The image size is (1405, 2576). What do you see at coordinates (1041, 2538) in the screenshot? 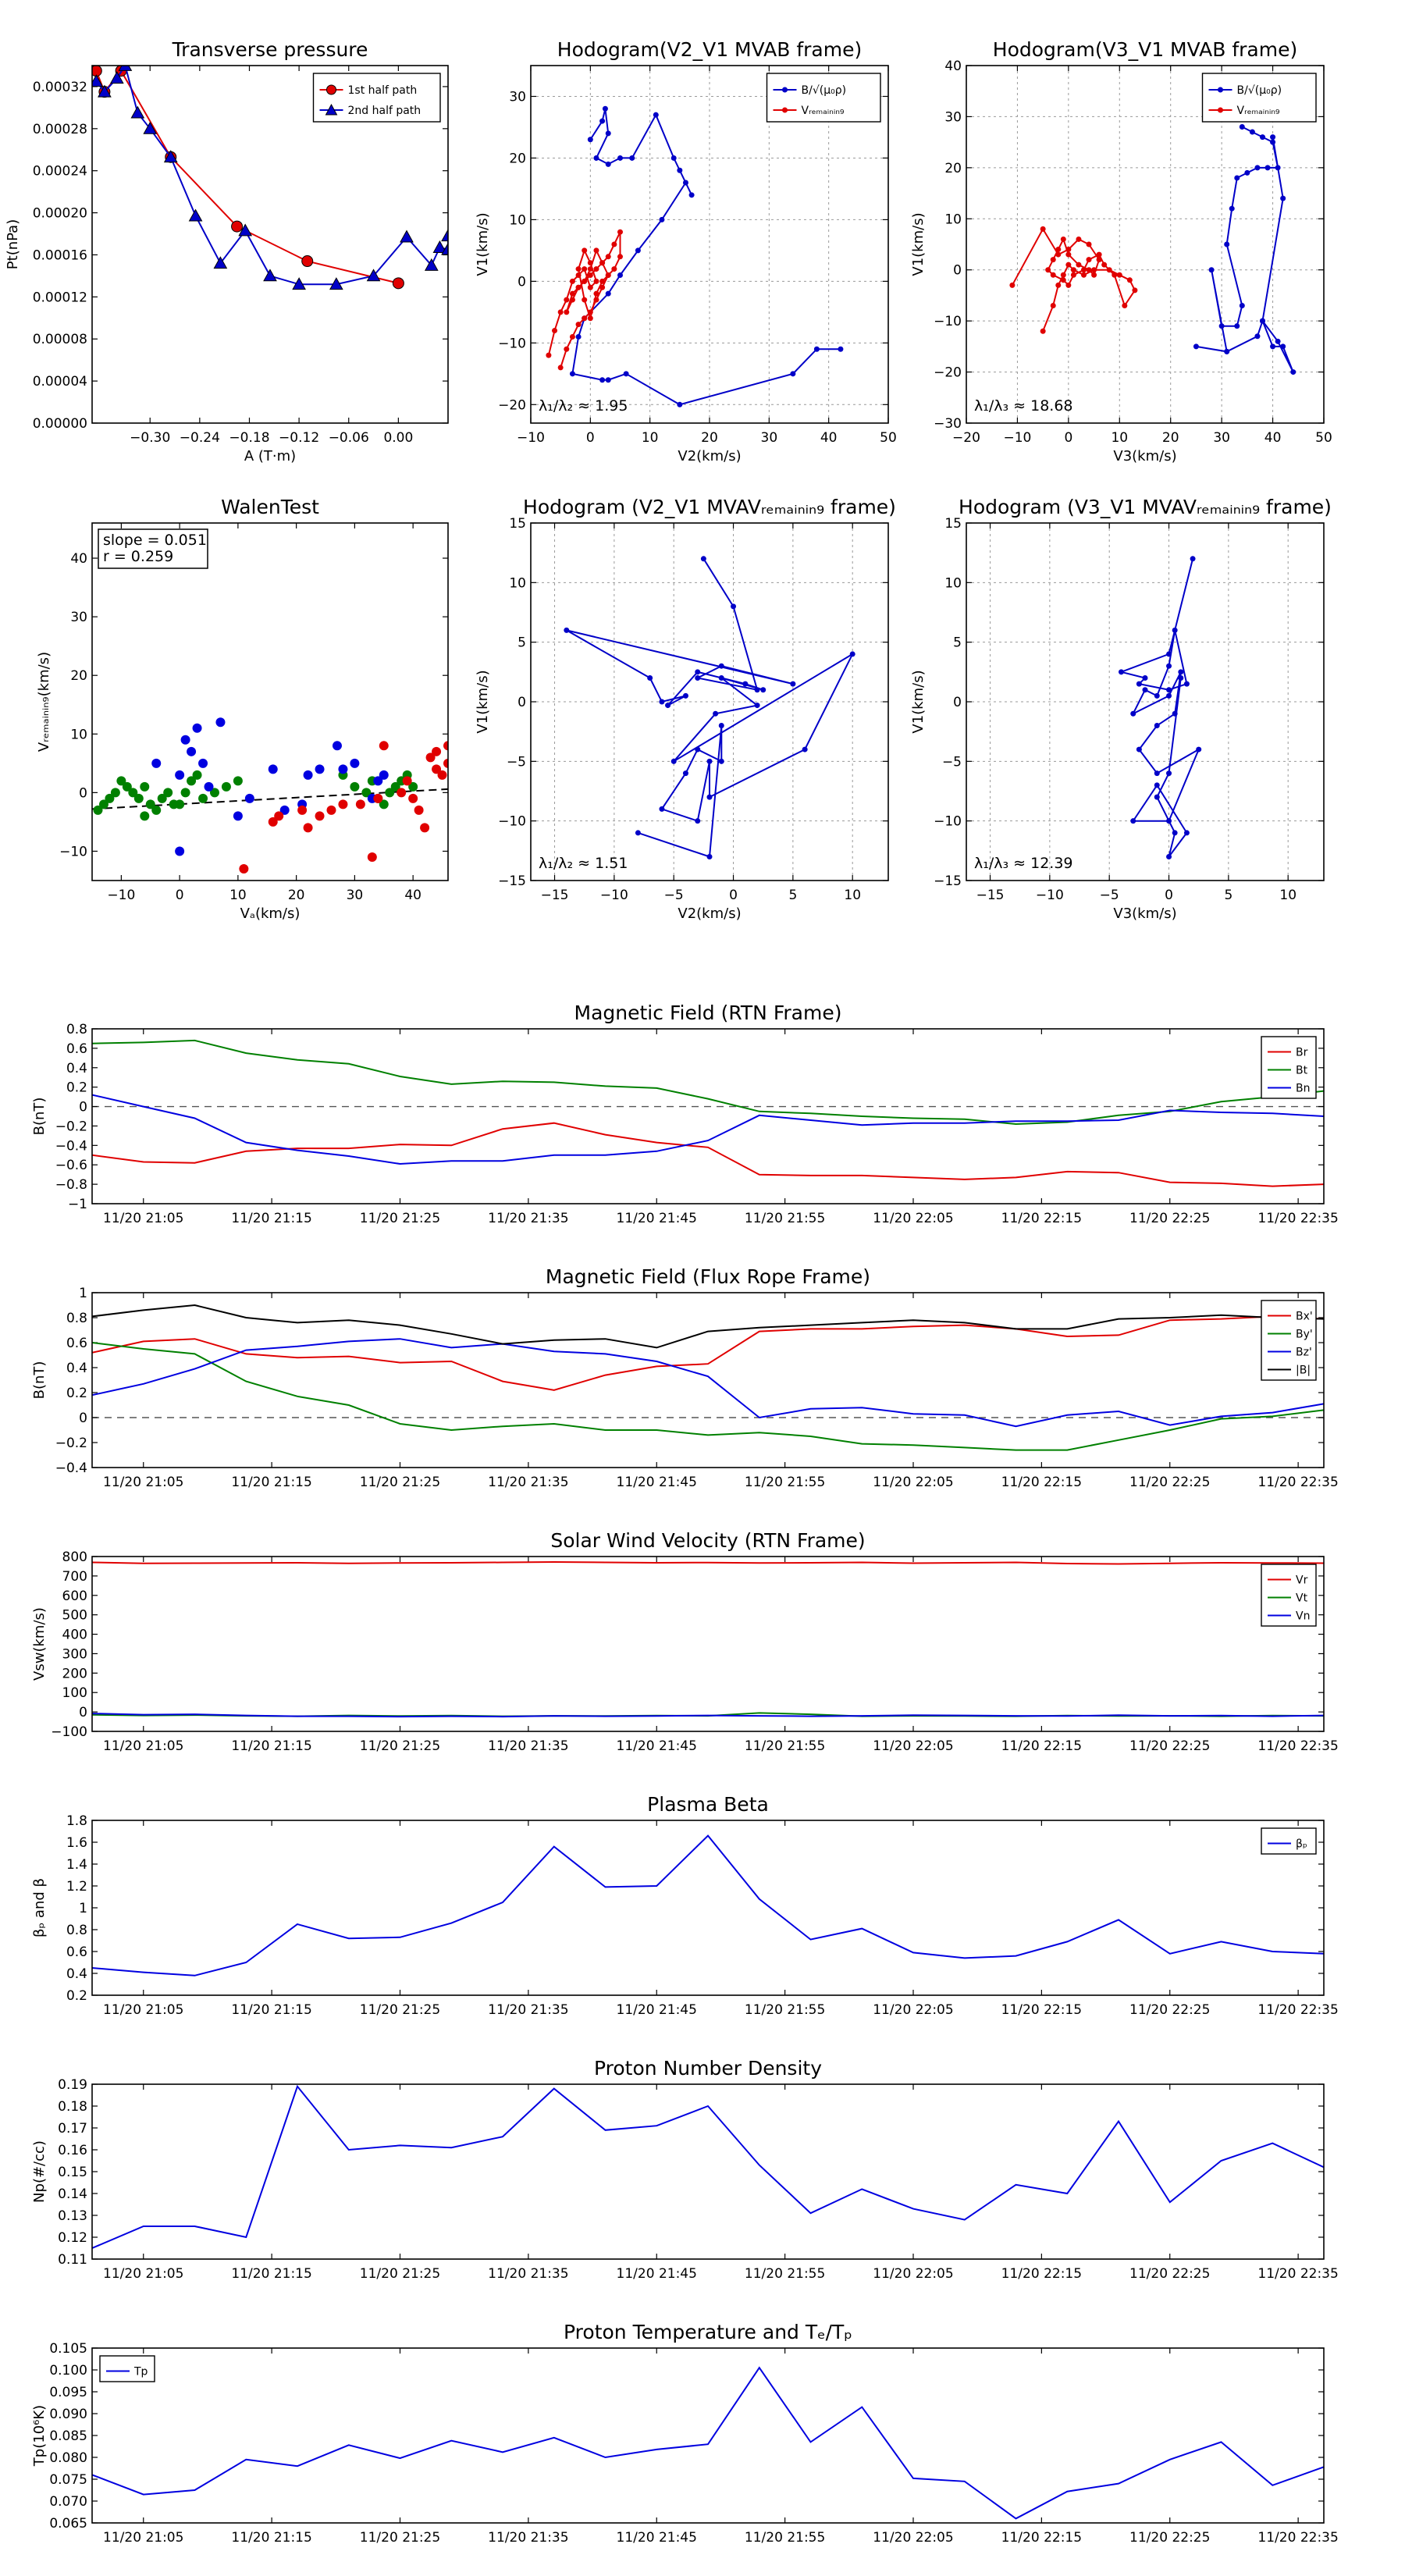
I see `x-tick-label: 11/20 22:15` at bounding box center [1041, 2538].